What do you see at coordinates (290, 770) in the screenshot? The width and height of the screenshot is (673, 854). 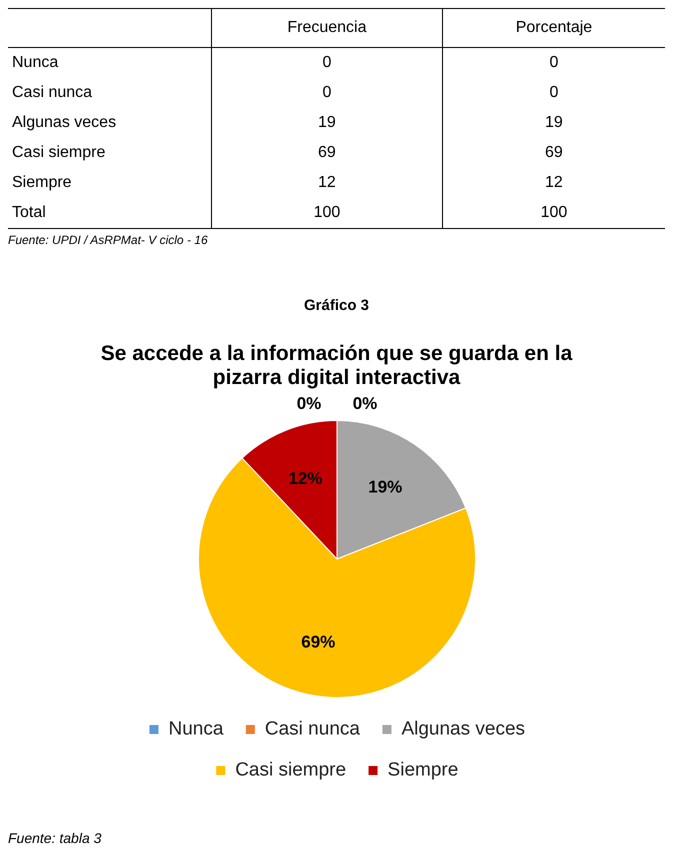 I see `legend-label: Casi siempre` at bounding box center [290, 770].